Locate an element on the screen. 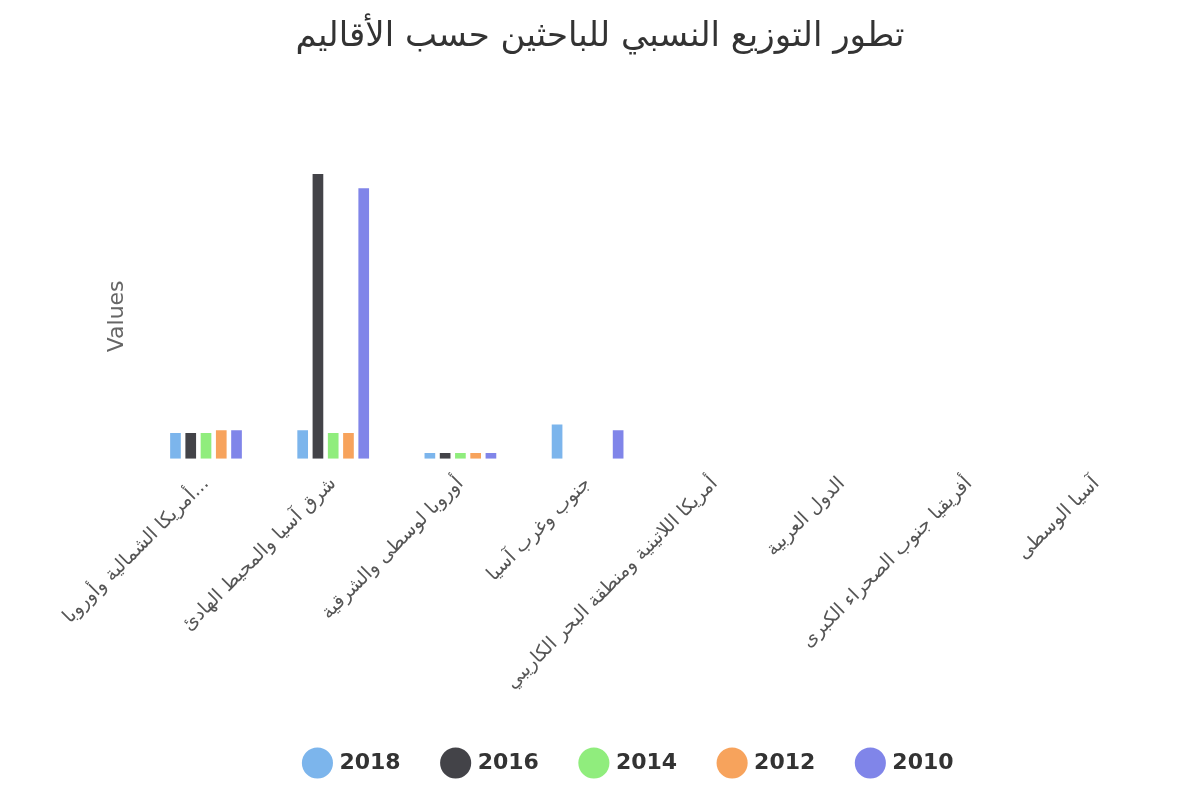 This screenshot has width=1200, height=800. legend-label: 2010 is located at coordinates (923, 761).